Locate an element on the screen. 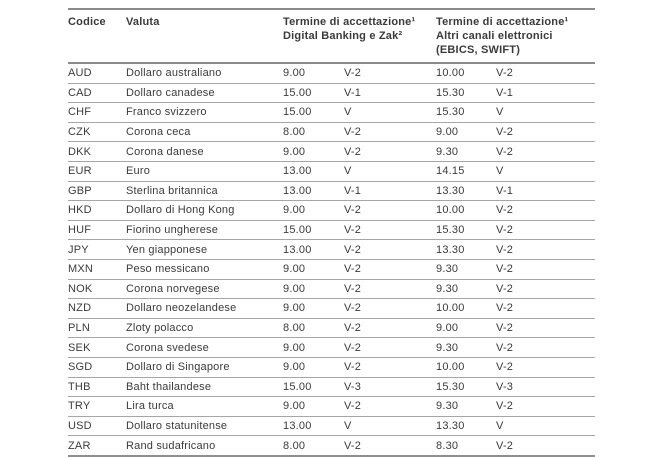 Image resolution: width=670 pixels, height=458 pixels. table-row: PLN Zloty polacco 8.00 V-2 9.00 V-2 is located at coordinates (332, 328).